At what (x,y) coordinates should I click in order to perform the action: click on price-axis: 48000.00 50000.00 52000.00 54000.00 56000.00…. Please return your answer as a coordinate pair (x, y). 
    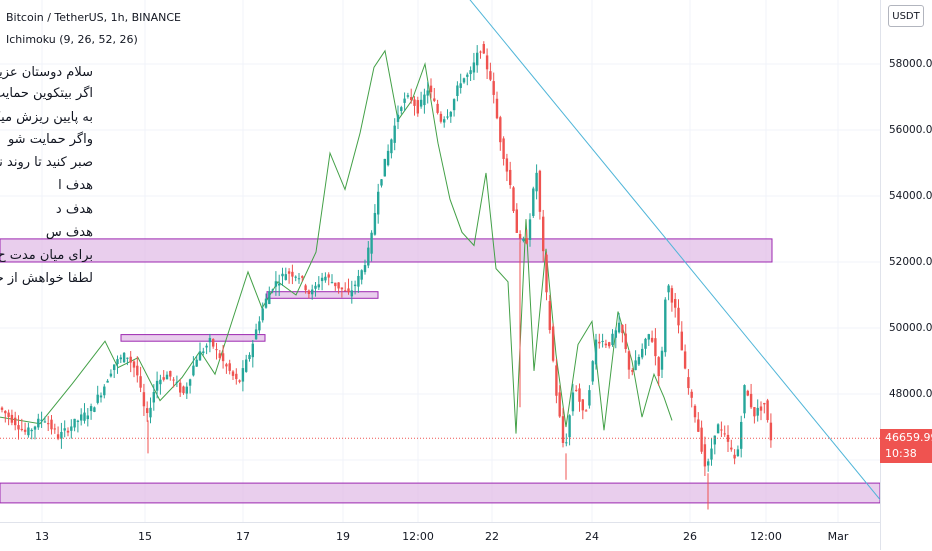
    Looking at the image, I should click on (906, 275).